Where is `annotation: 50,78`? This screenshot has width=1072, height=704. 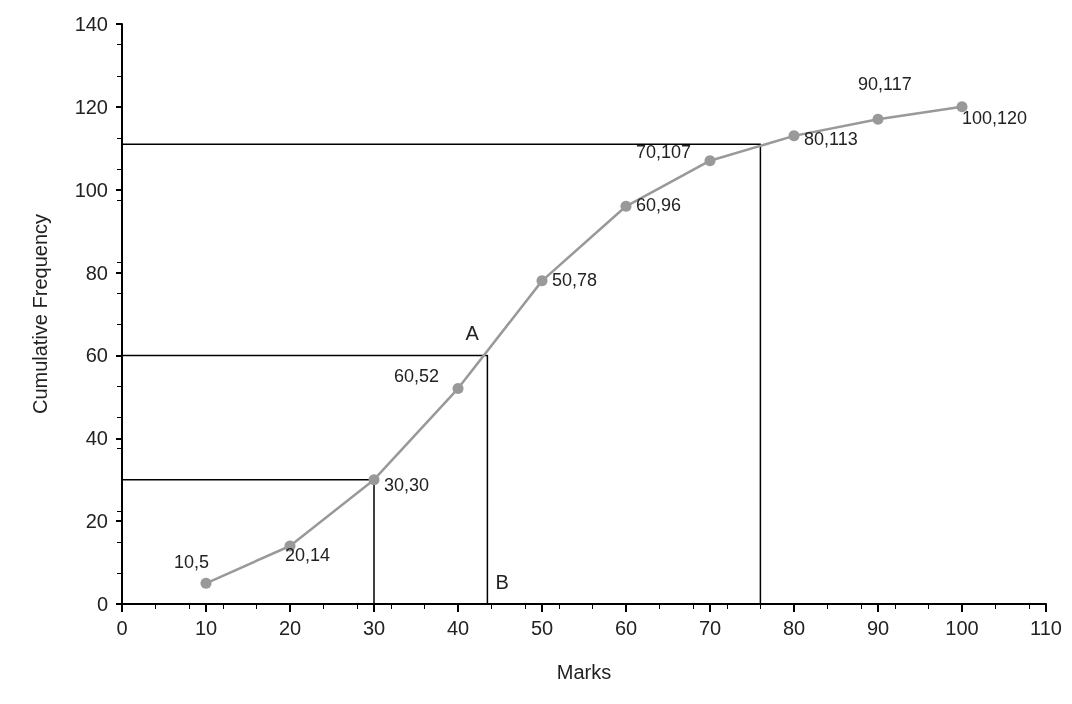 annotation: 50,78 is located at coordinates (575, 279).